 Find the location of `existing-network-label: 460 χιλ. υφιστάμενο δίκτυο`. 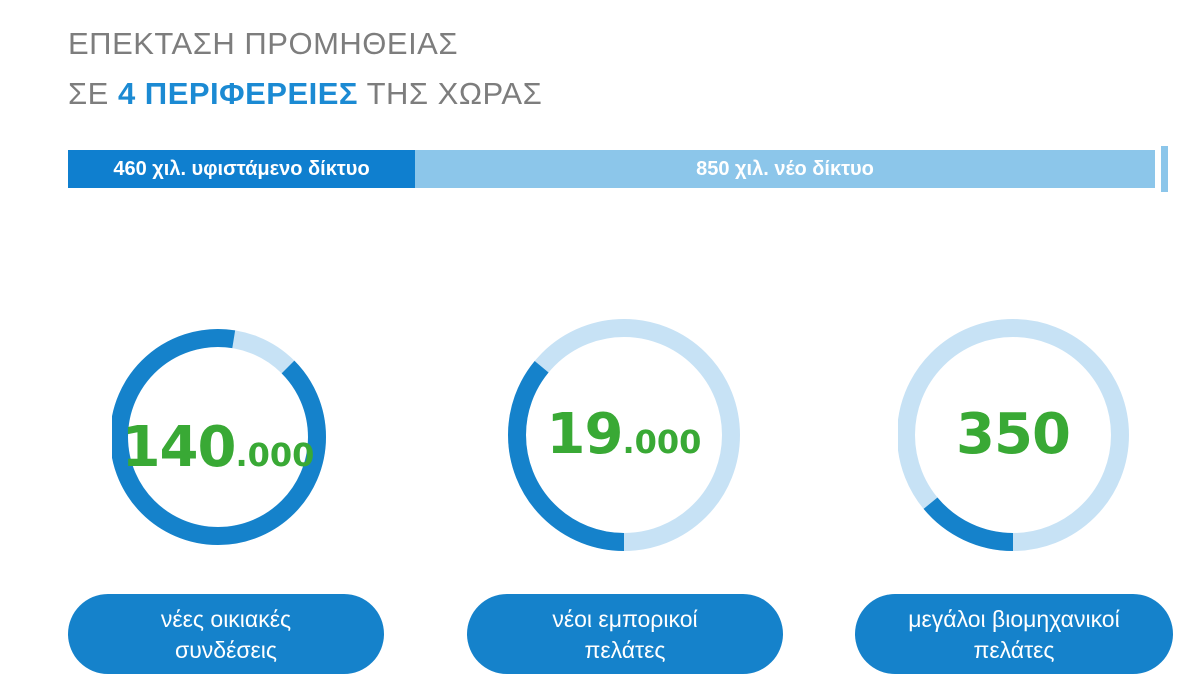

existing-network-label: 460 χιλ. υφιστάμενο δίκτυο is located at coordinates (241, 168).